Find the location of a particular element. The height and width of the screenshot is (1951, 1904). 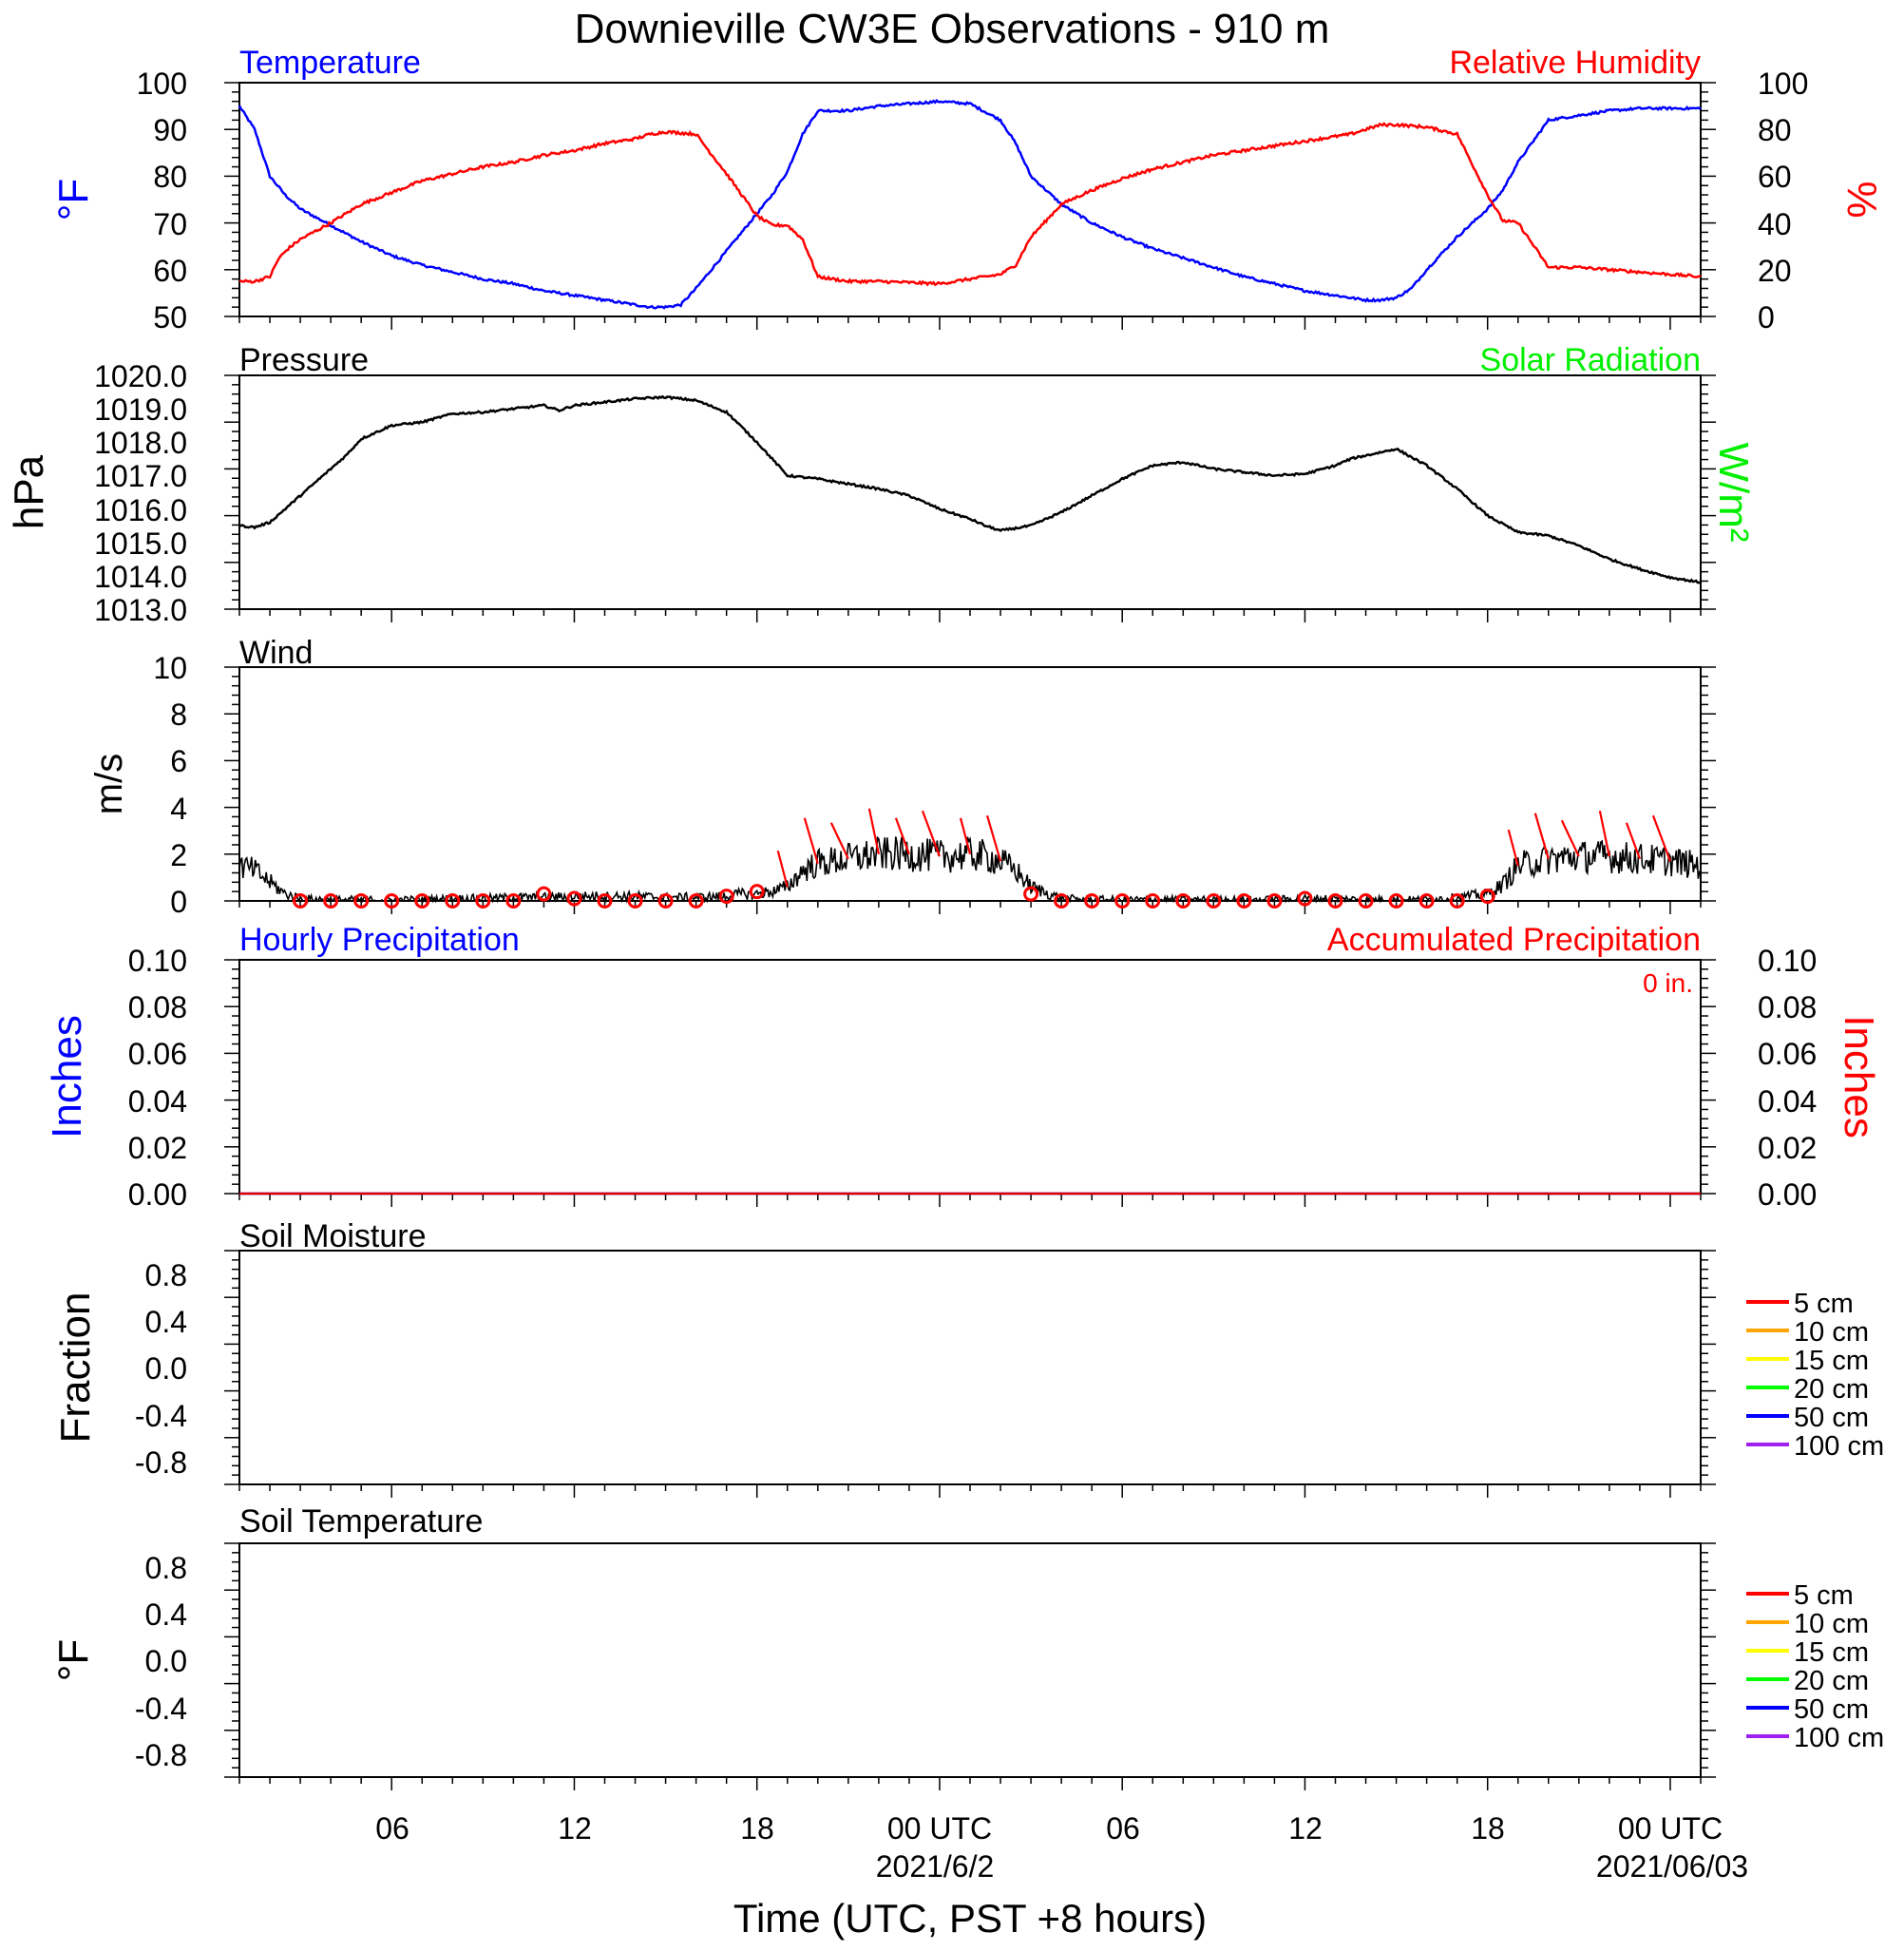

x-date-label: 2021/06/03 is located at coordinates (1672, 1866).